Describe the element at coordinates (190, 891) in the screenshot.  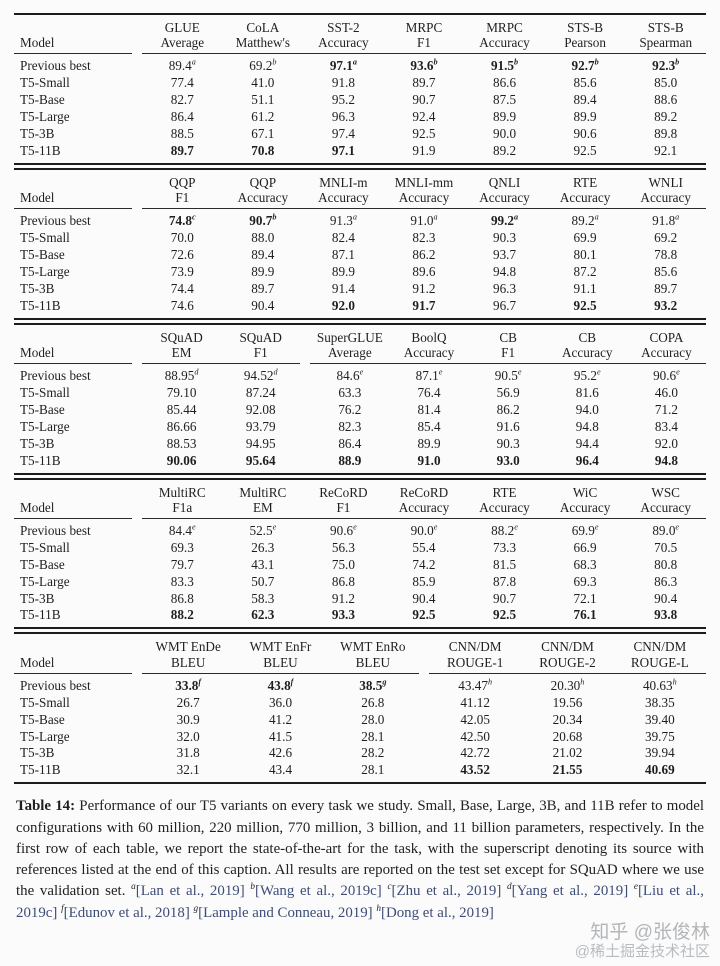
I see `citation-link: [Lan et al., 2019]` at that location.